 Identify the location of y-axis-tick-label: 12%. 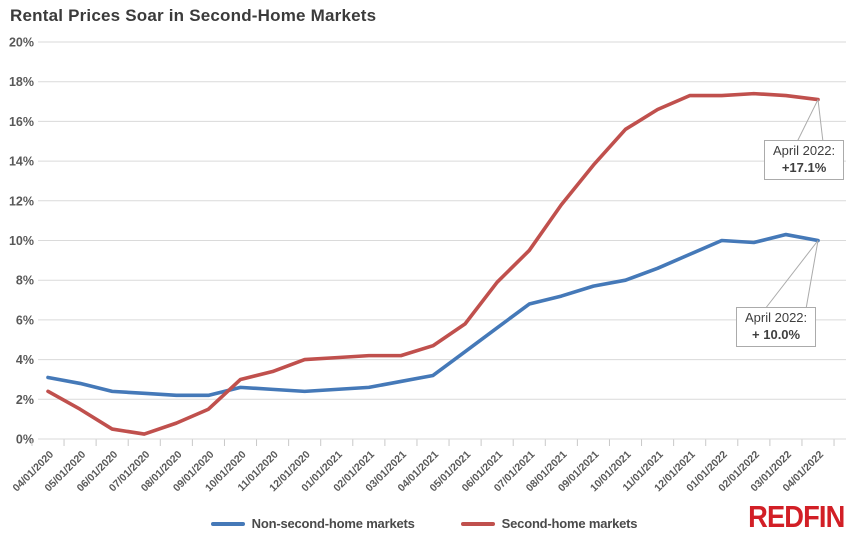
(21, 201).